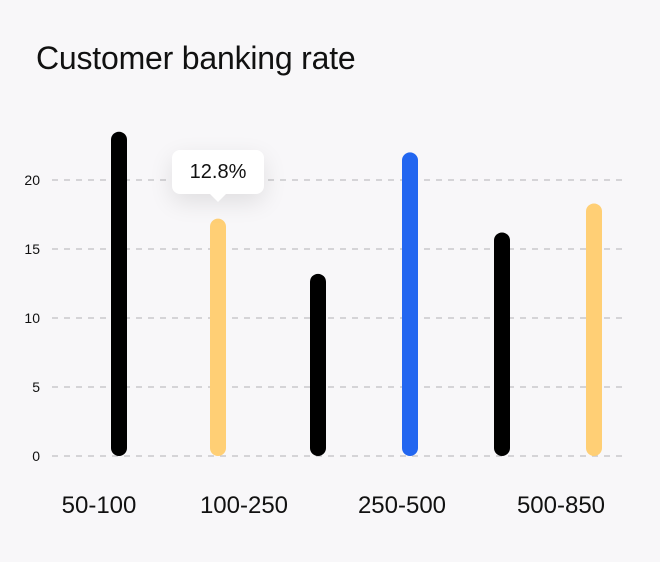  I want to click on chart-title: Customer banking rate, so click(196, 58).